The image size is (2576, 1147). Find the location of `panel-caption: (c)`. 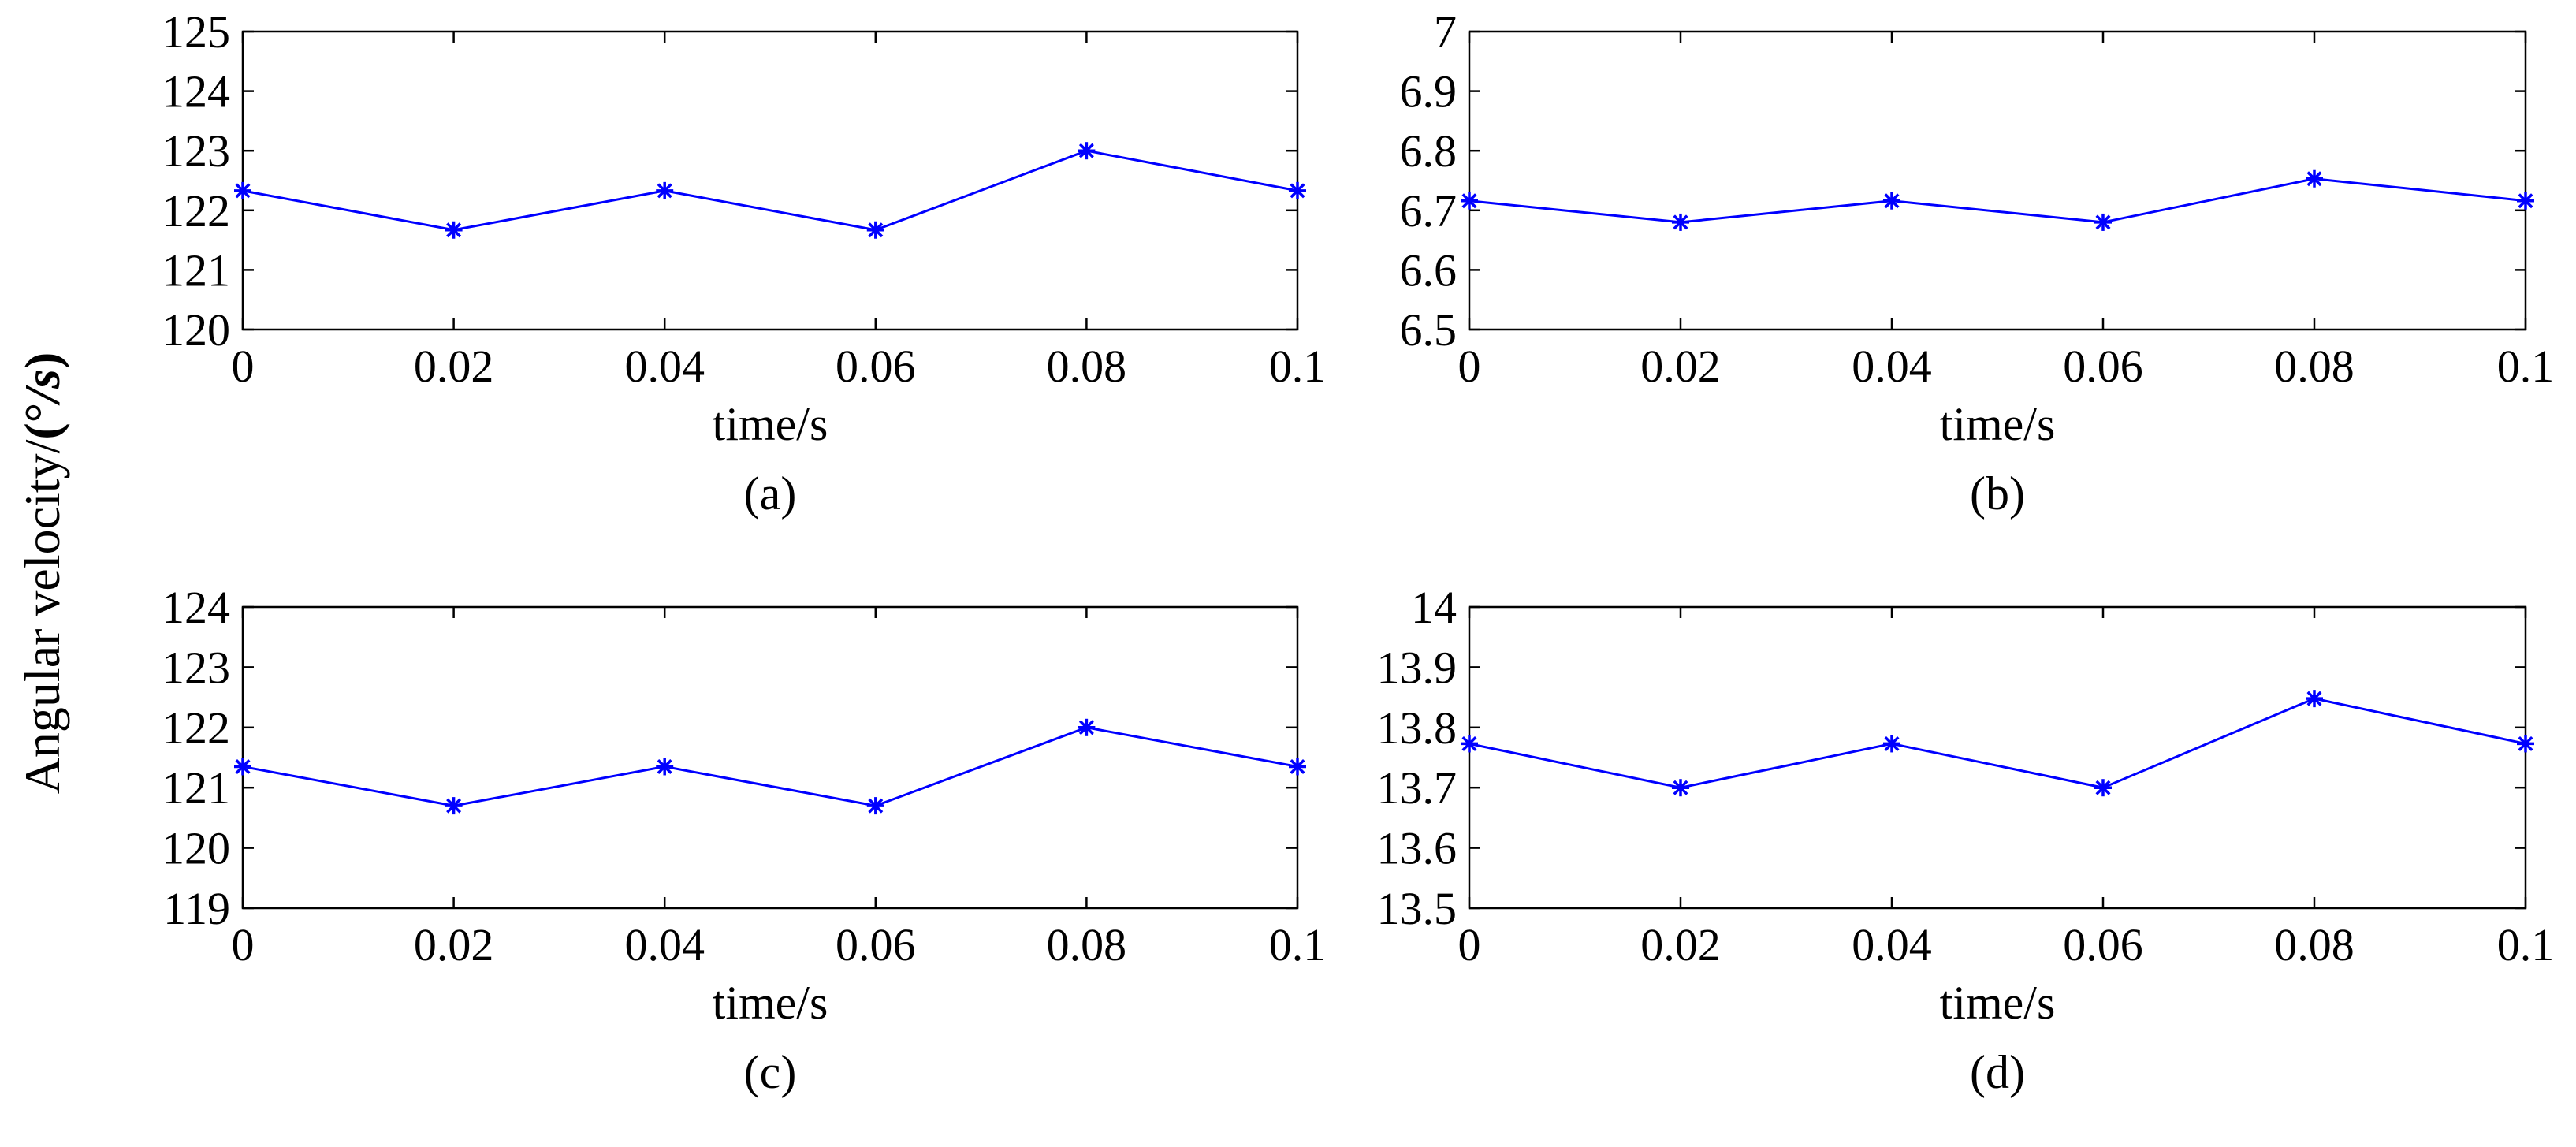

panel-caption: (c) is located at coordinates (770, 1072).